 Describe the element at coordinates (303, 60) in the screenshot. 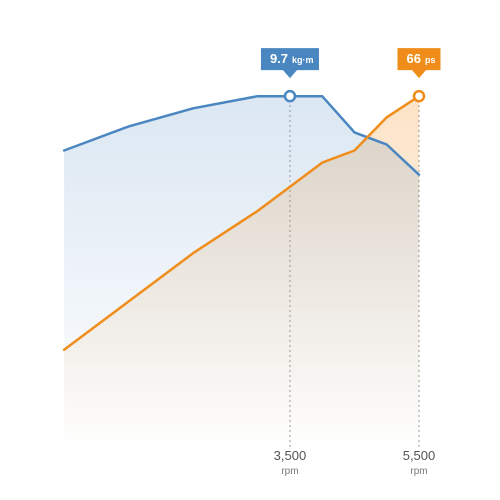

I see `torque-callout-unit: kg·m` at that location.